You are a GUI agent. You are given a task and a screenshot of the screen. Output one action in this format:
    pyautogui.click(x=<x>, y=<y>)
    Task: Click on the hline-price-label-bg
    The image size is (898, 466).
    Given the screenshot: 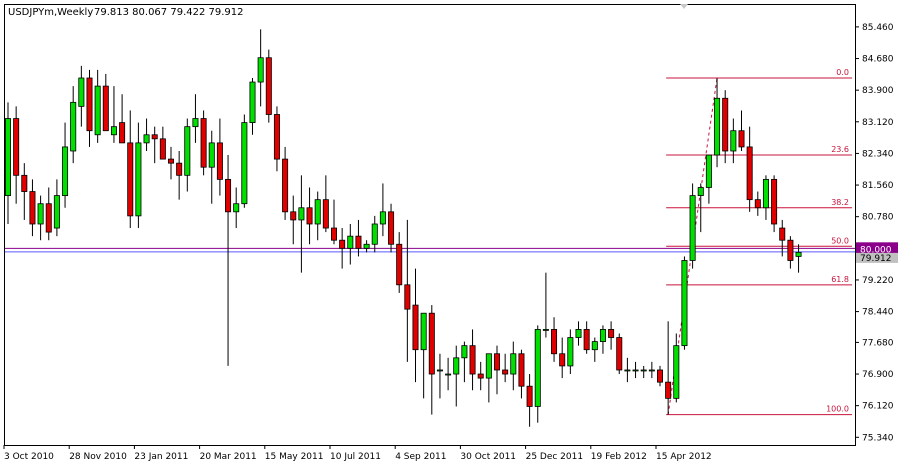 What is the action you would take?
    pyautogui.click(x=877, y=248)
    